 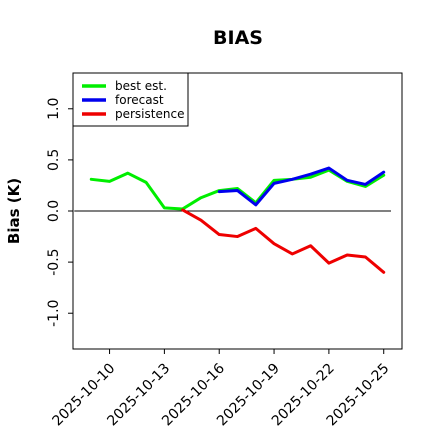 I want to click on legend-label: forecast, so click(x=139, y=100).